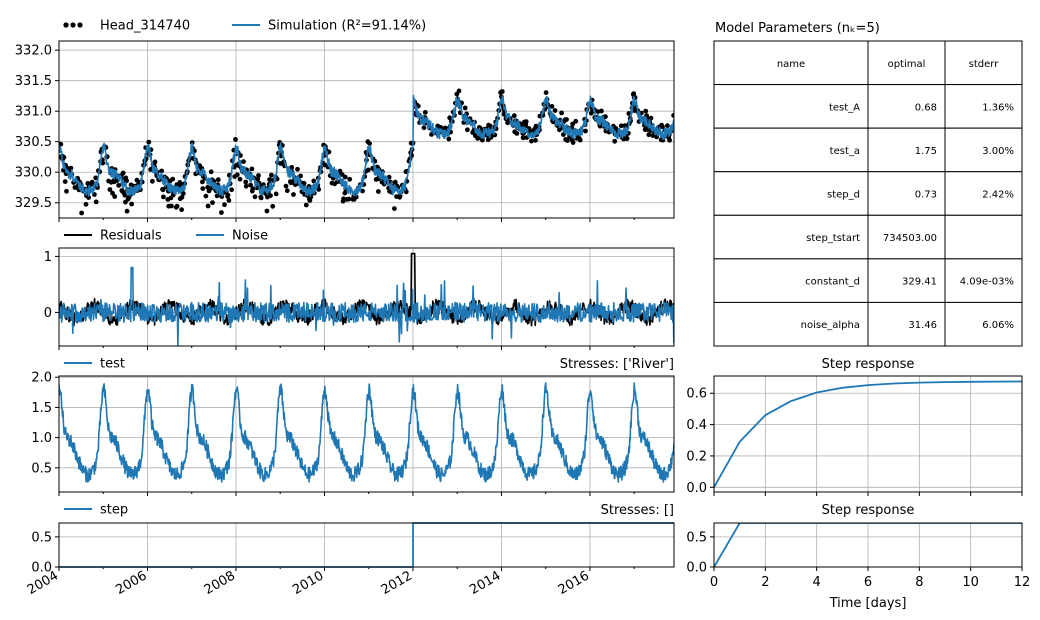  I want to click on table-header: name, so click(791, 64).